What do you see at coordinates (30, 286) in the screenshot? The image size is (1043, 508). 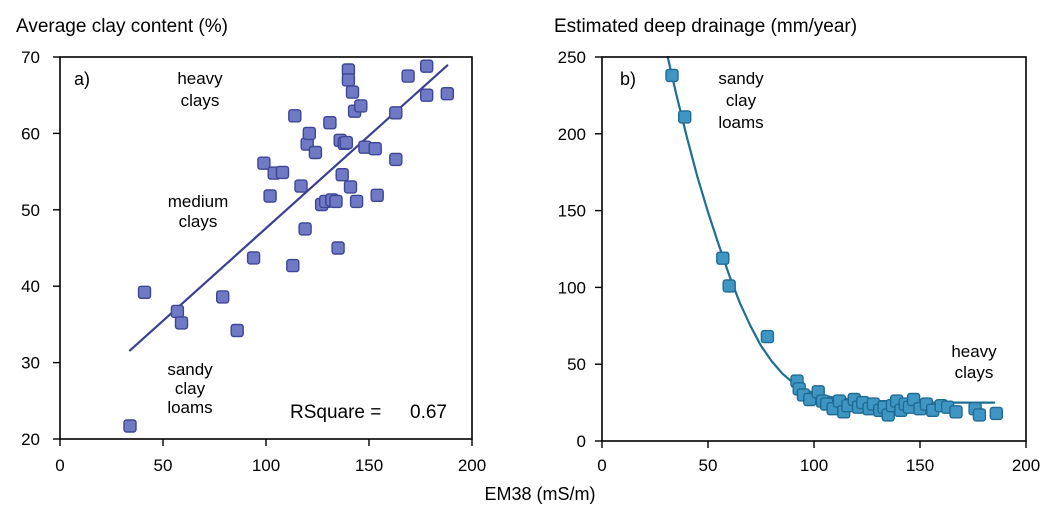 I see `y-tick-label: 40` at bounding box center [30, 286].